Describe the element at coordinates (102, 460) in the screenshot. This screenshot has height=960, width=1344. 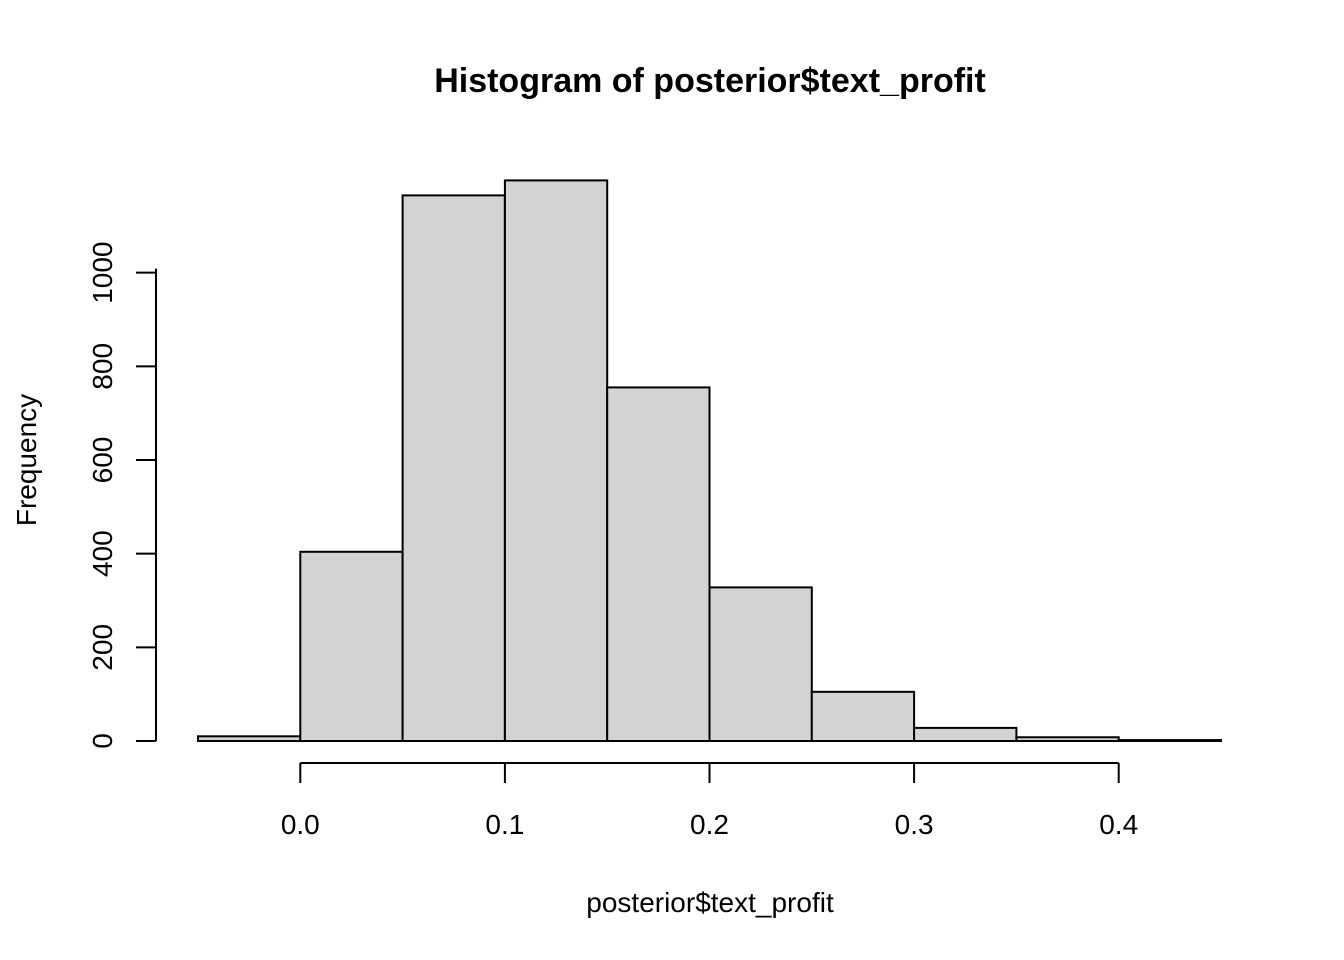
I see `y-tick-label: 600` at that location.